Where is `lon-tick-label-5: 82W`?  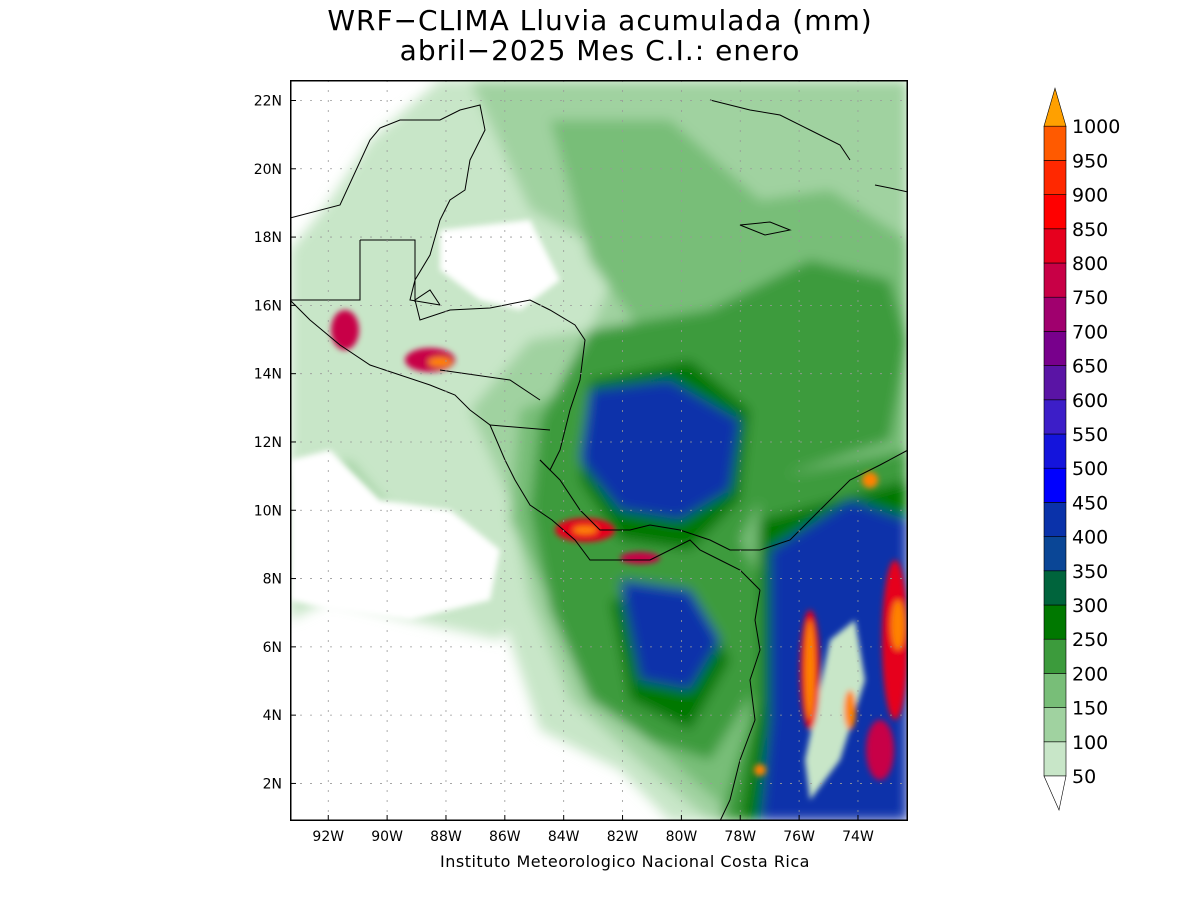
lon-tick-label-5: 82W is located at coordinates (623, 837).